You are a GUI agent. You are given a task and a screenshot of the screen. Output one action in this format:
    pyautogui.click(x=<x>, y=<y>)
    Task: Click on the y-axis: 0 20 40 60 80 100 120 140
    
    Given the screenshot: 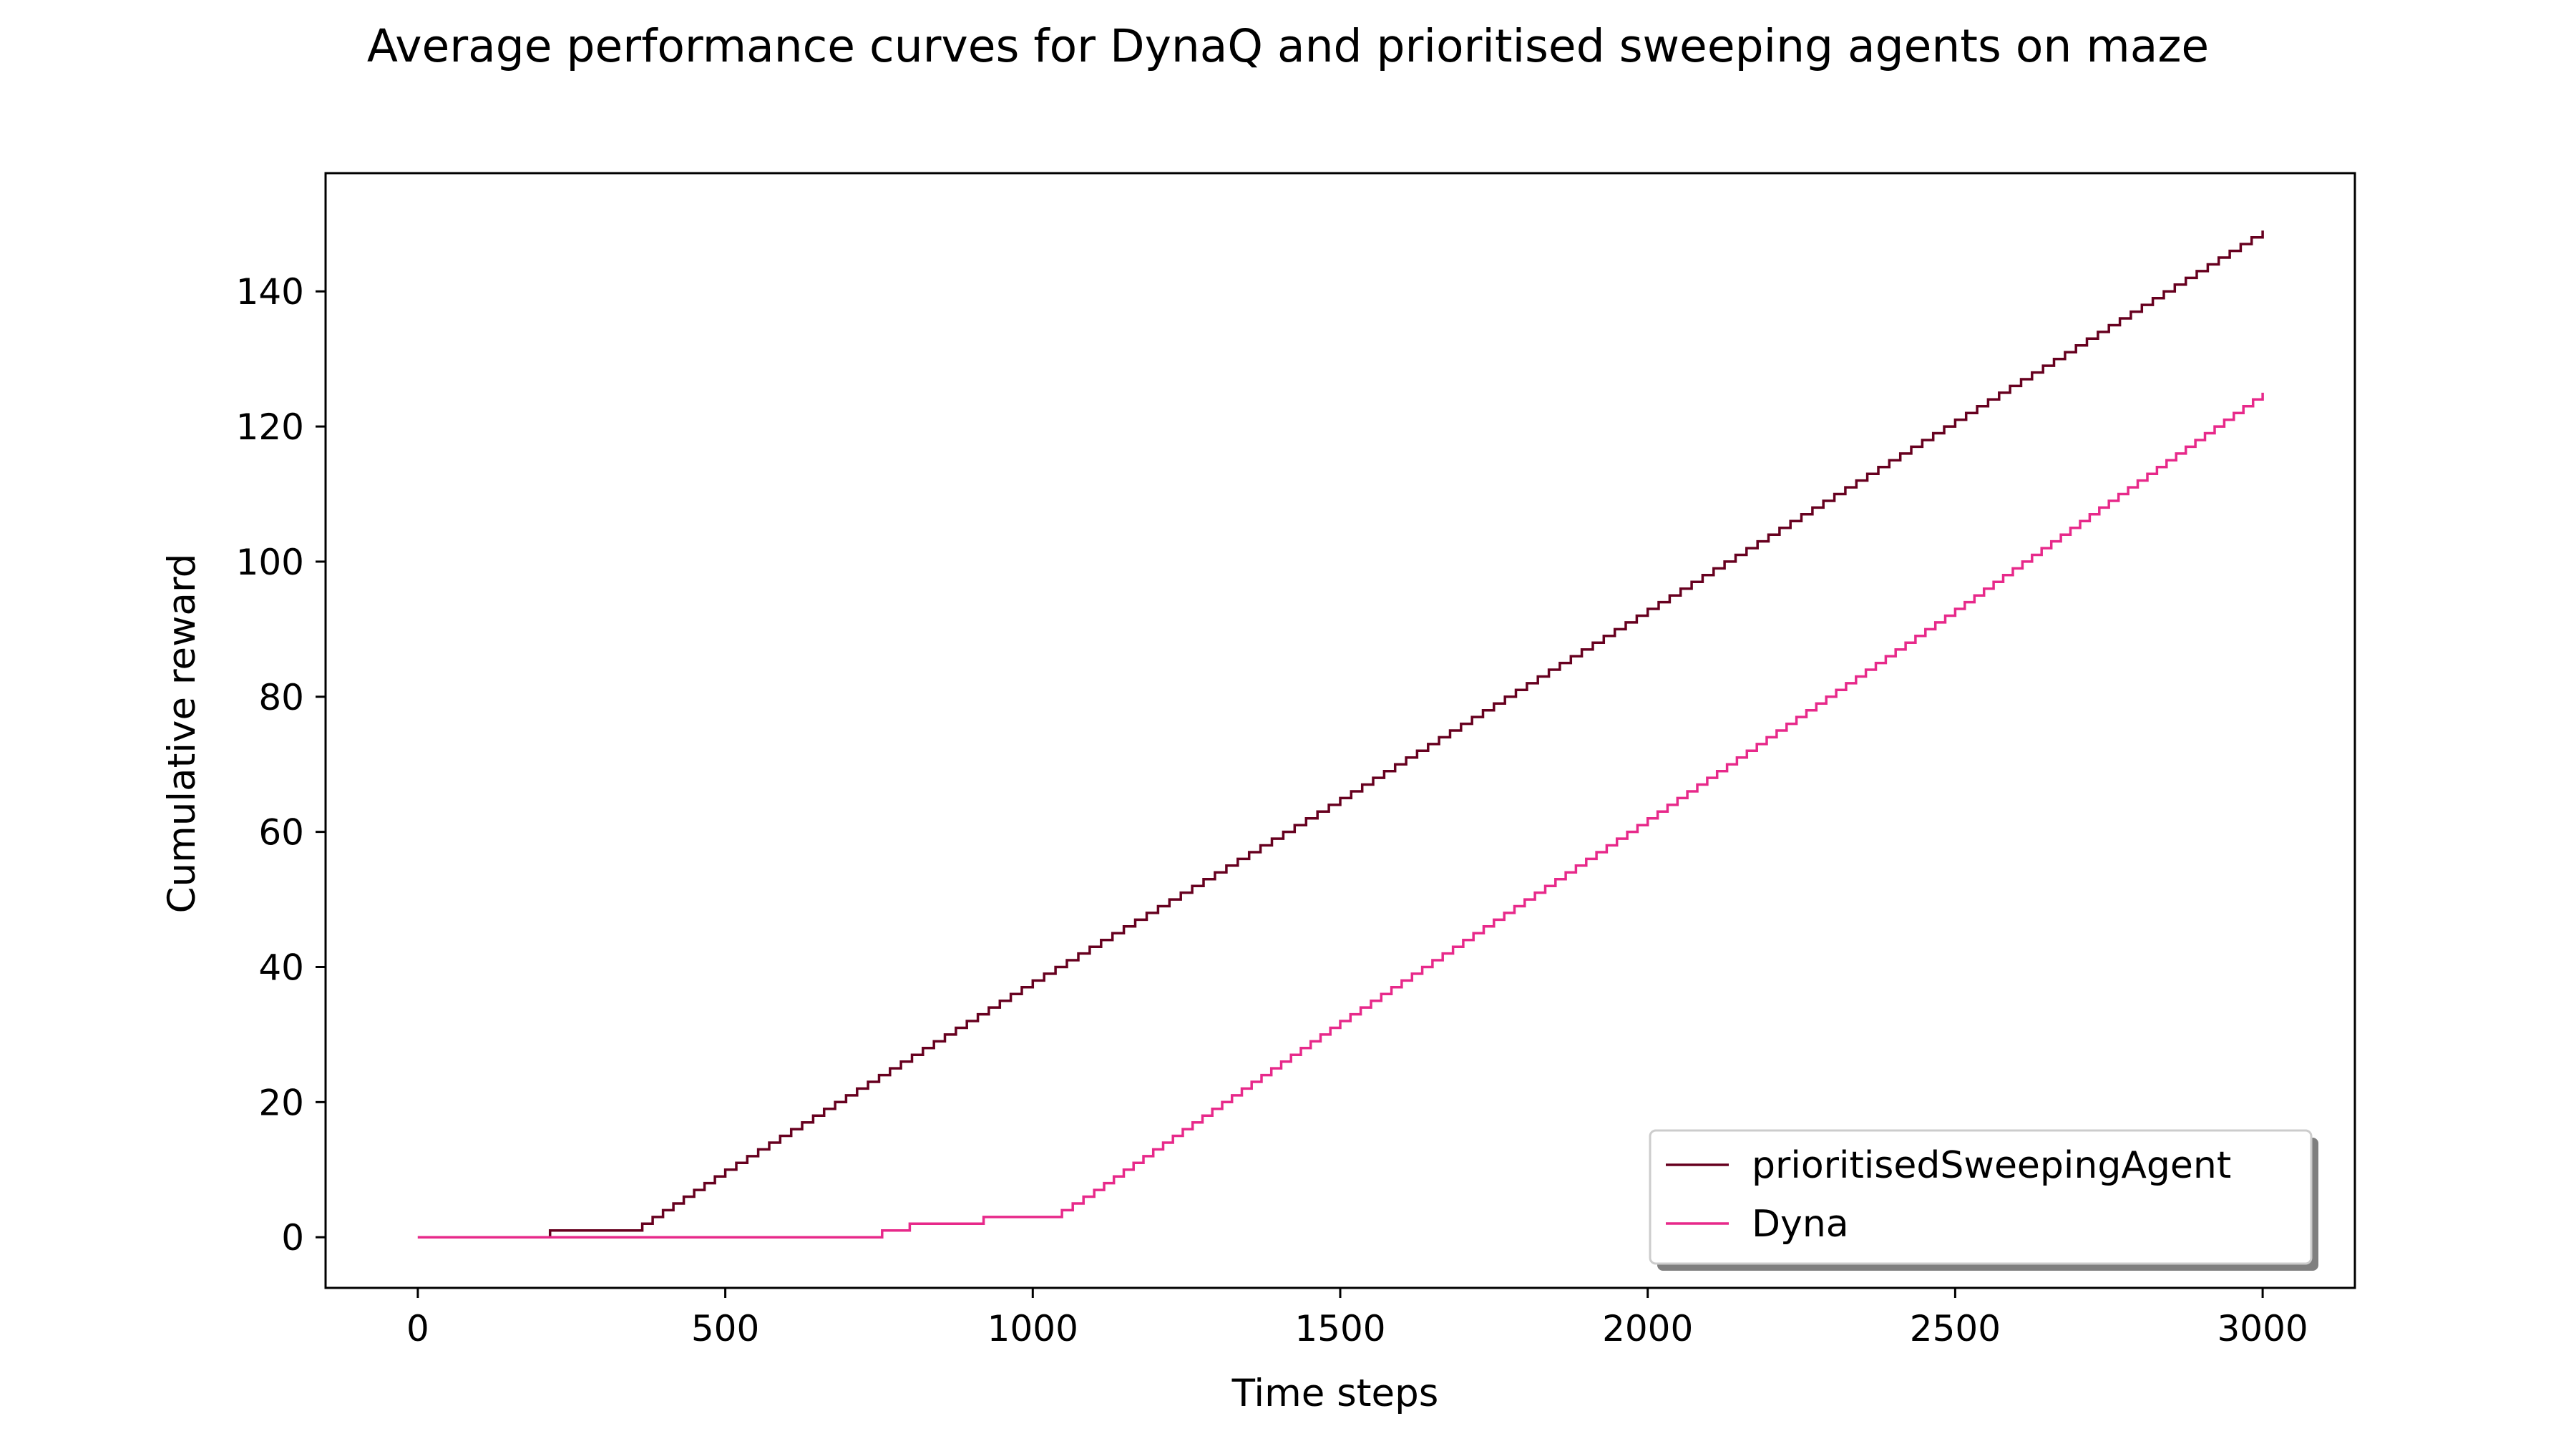 What is the action you would take?
    pyautogui.click(x=281, y=765)
    